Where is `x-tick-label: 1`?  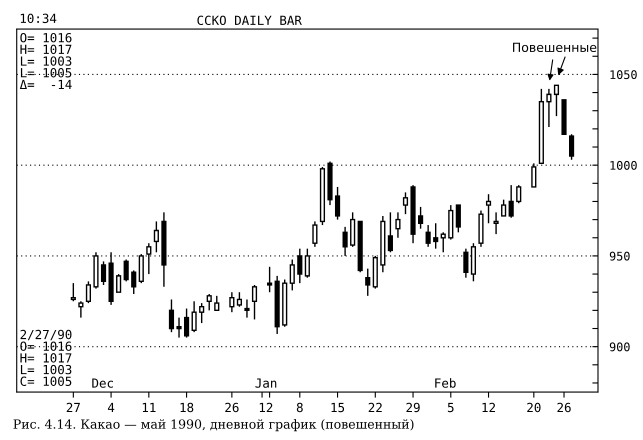
x-tick-label: 1 is located at coordinates (262, 407).